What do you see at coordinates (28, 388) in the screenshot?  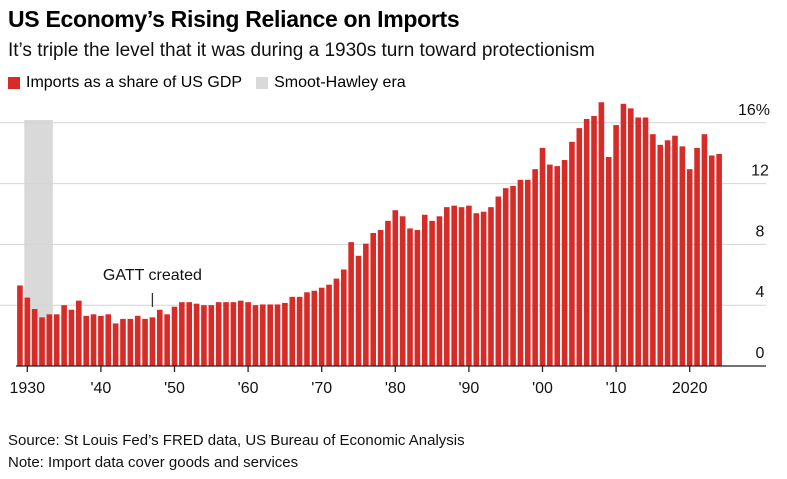 I see `x-tick-label: 1930` at bounding box center [28, 388].